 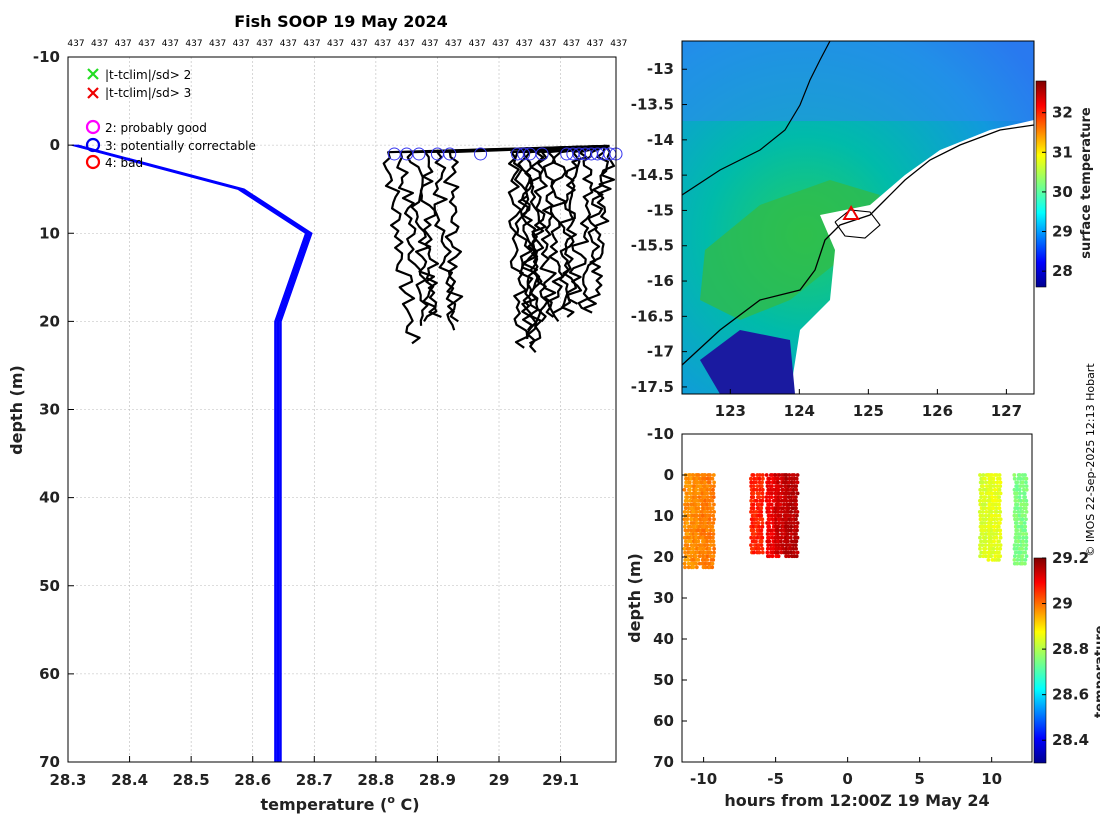 What do you see at coordinates (407, 804) in the screenshot?
I see `xlabel-unit: C)` at bounding box center [407, 804].